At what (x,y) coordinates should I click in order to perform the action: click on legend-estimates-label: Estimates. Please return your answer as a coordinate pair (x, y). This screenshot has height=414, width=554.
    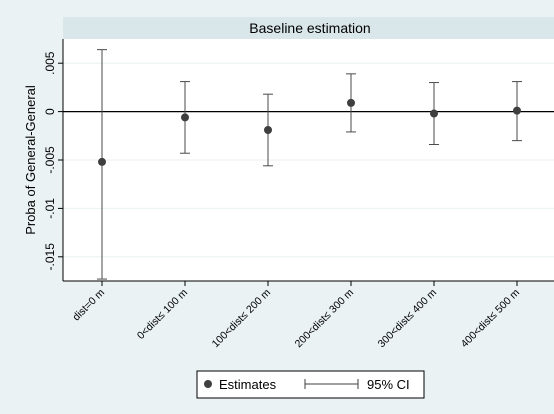
    Looking at the image, I should click on (248, 384).